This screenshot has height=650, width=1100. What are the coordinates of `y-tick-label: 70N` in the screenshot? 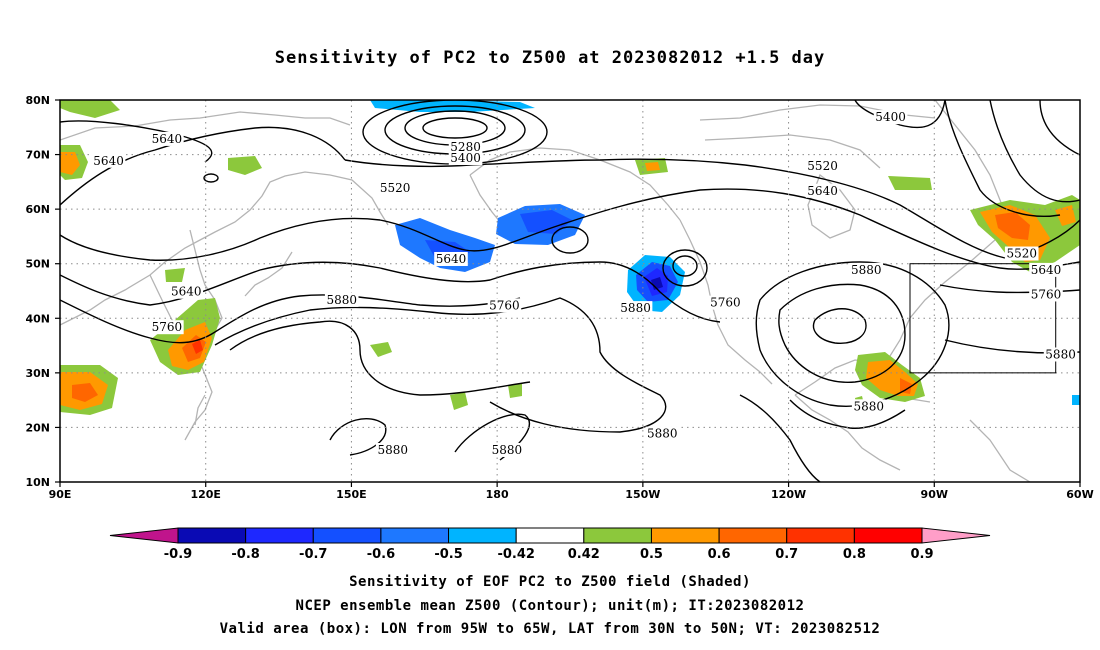 It's located at (37, 155).